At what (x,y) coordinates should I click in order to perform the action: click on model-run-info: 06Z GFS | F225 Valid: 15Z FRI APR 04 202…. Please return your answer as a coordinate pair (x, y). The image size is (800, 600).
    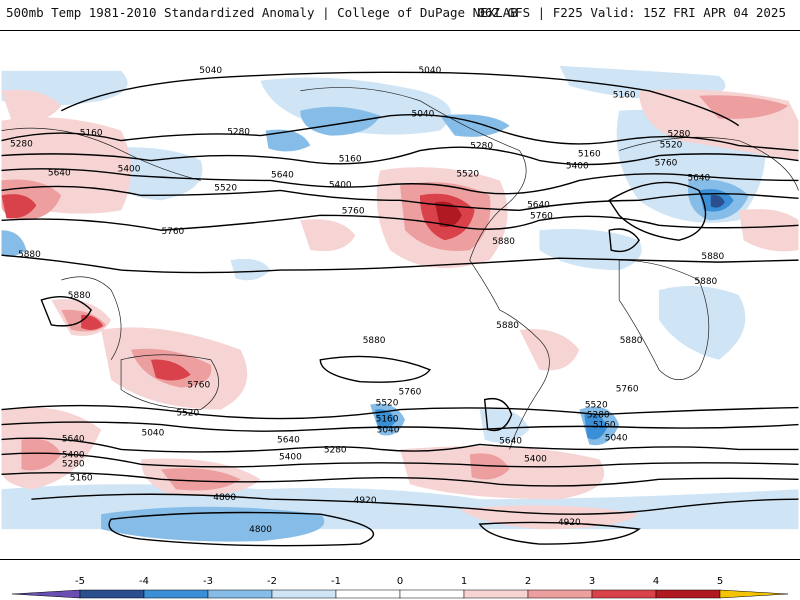
    Looking at the image, I should click on (631, 12).